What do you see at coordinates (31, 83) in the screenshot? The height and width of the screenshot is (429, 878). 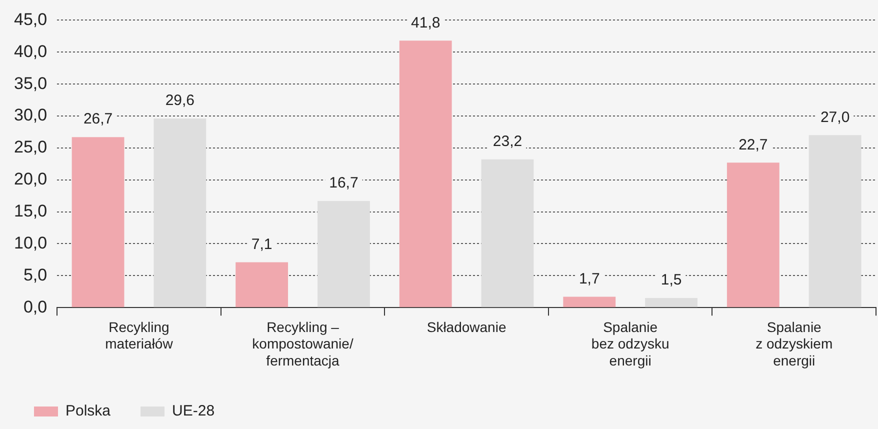 I see `y-tick-label: 35,0` at bounding box center [31, 83].